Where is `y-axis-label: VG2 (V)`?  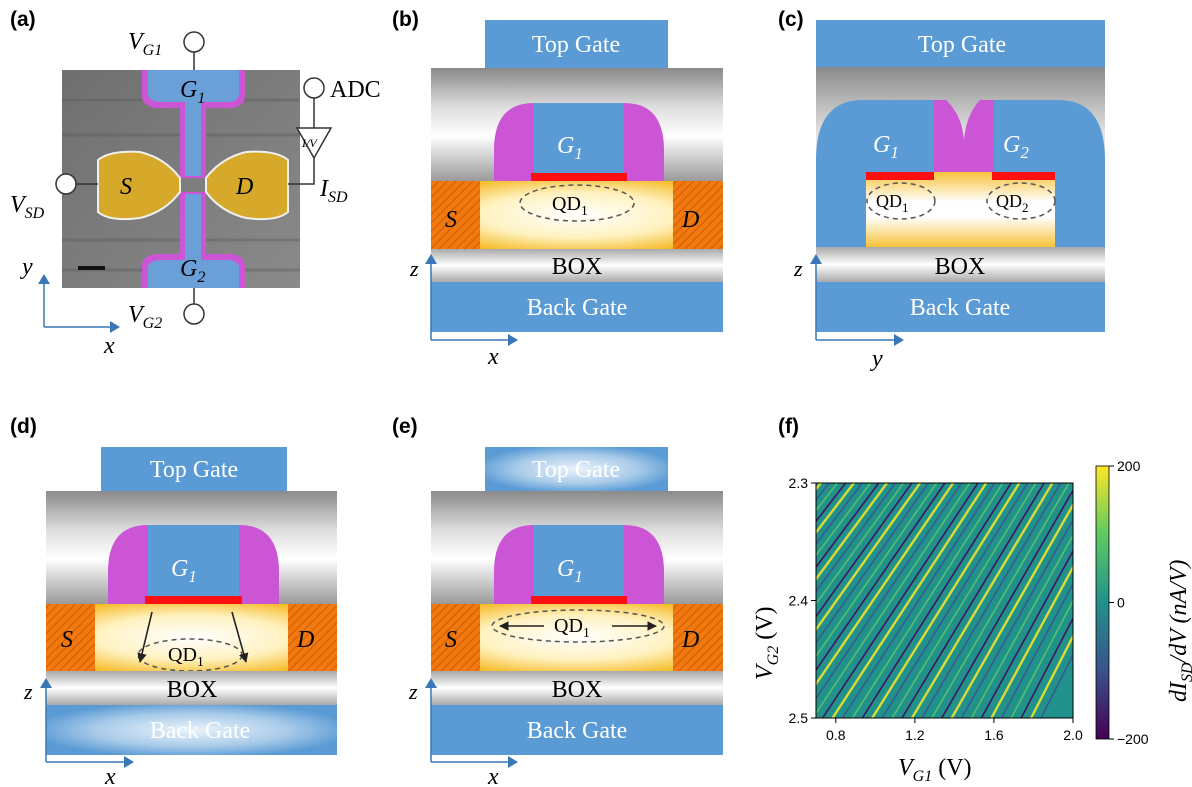 y-axis-label: VG2 (V) is located at coordinates (767, 643).